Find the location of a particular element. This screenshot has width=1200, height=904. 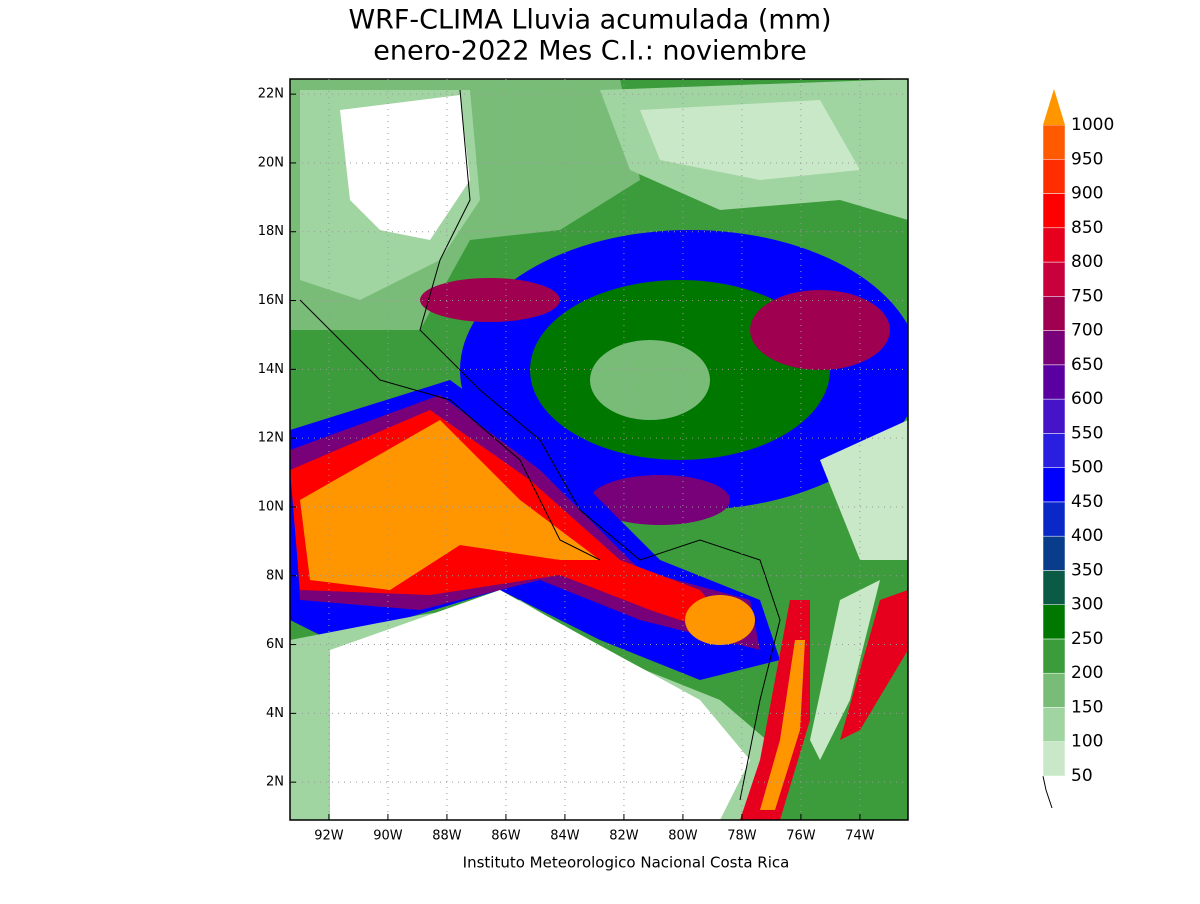

y-tick-label: 14N is located at coordinates (271, 369).